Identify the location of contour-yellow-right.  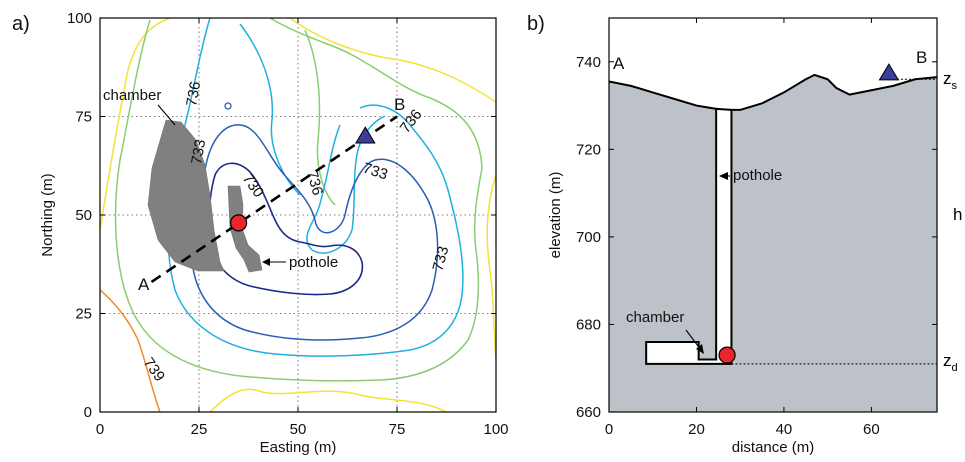
(491, 267).